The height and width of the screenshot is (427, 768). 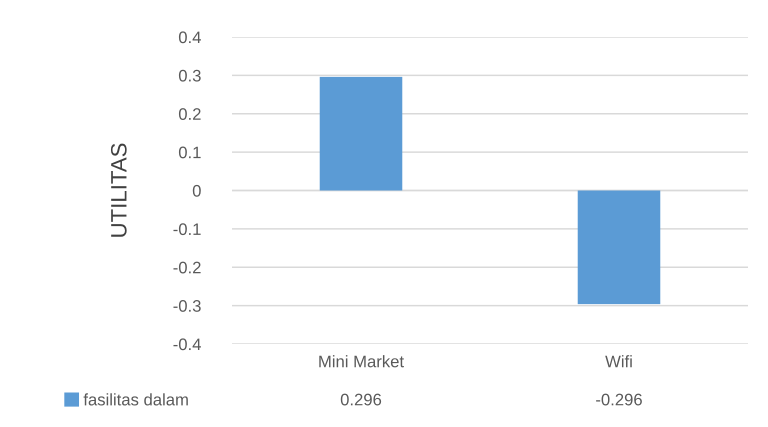 I want to click on legend-label: fasilitas dalam, so click(x=136, y=399).